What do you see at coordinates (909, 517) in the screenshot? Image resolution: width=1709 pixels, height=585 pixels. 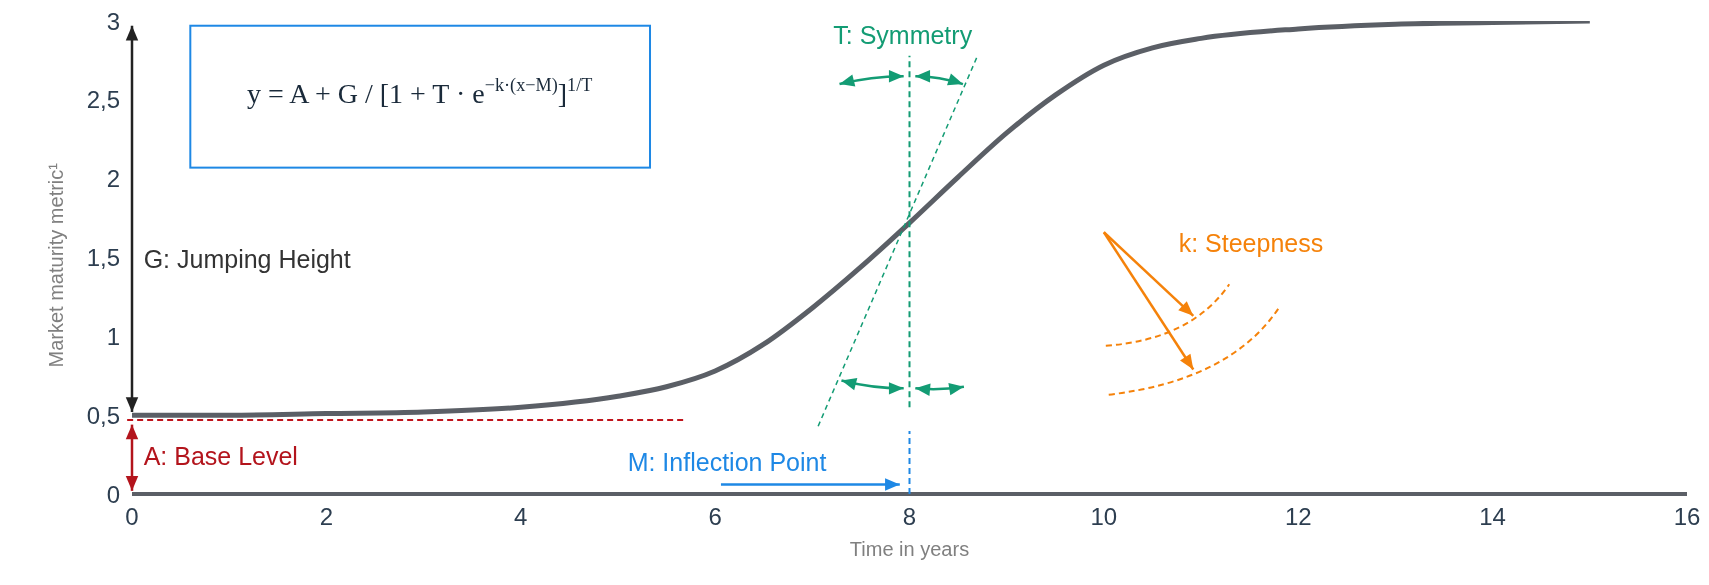 I see `x-tick-label: 8` at bounding box center [909, 517].